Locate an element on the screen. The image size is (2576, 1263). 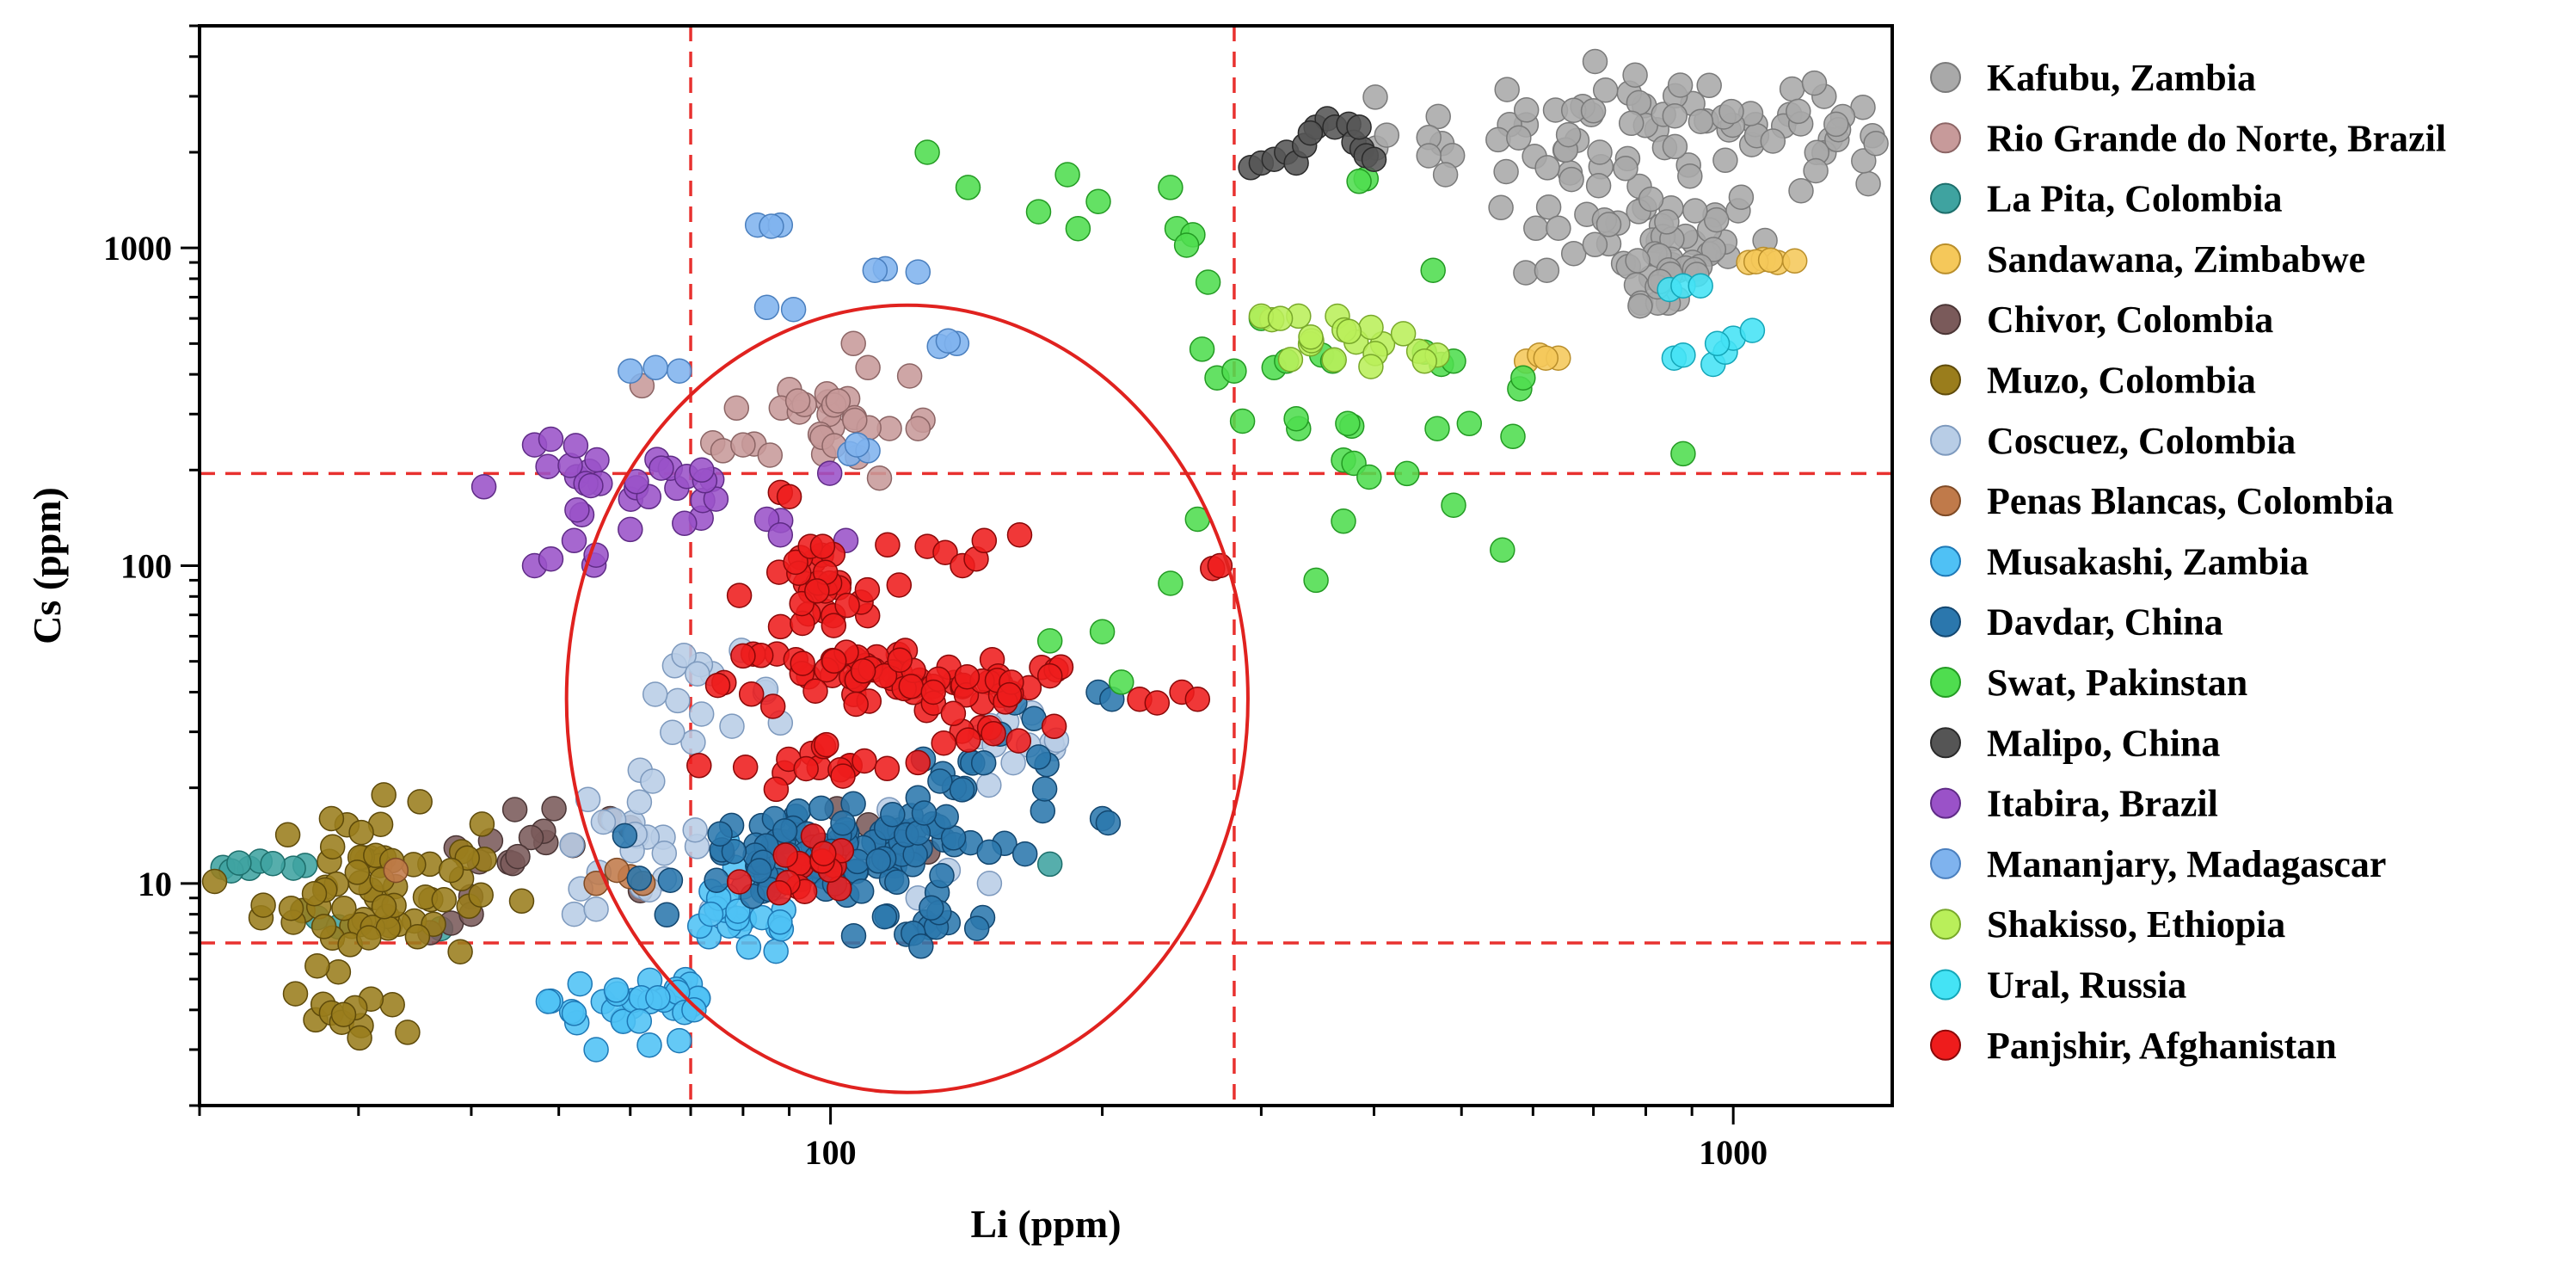
y-tick-label: 10 is located at coordinates (155, 884).